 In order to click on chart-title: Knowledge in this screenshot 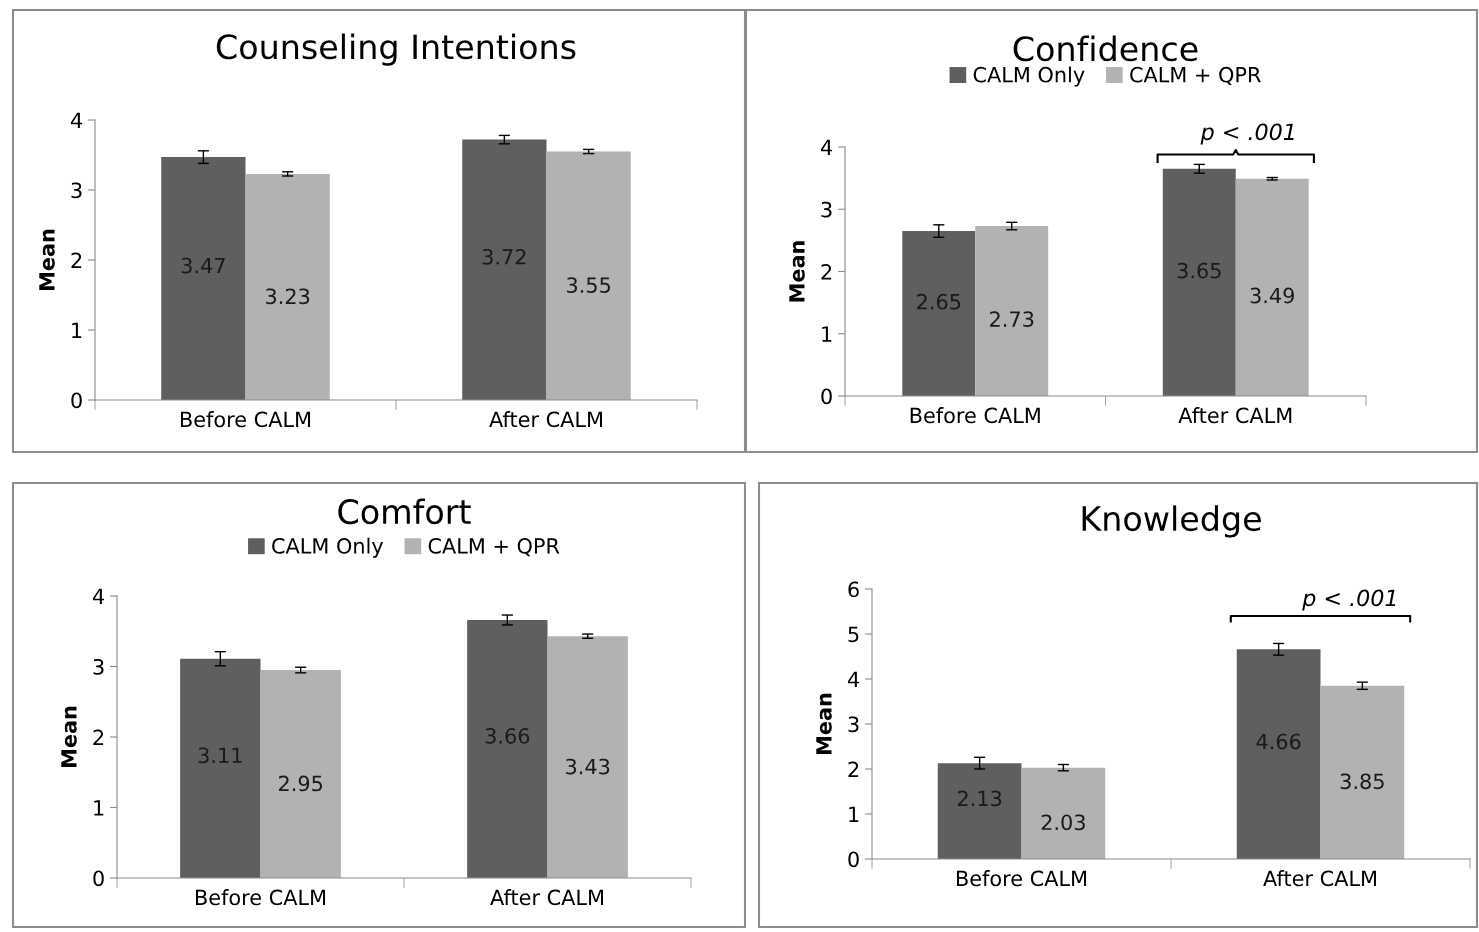, I will do `click(1171, 521)`.